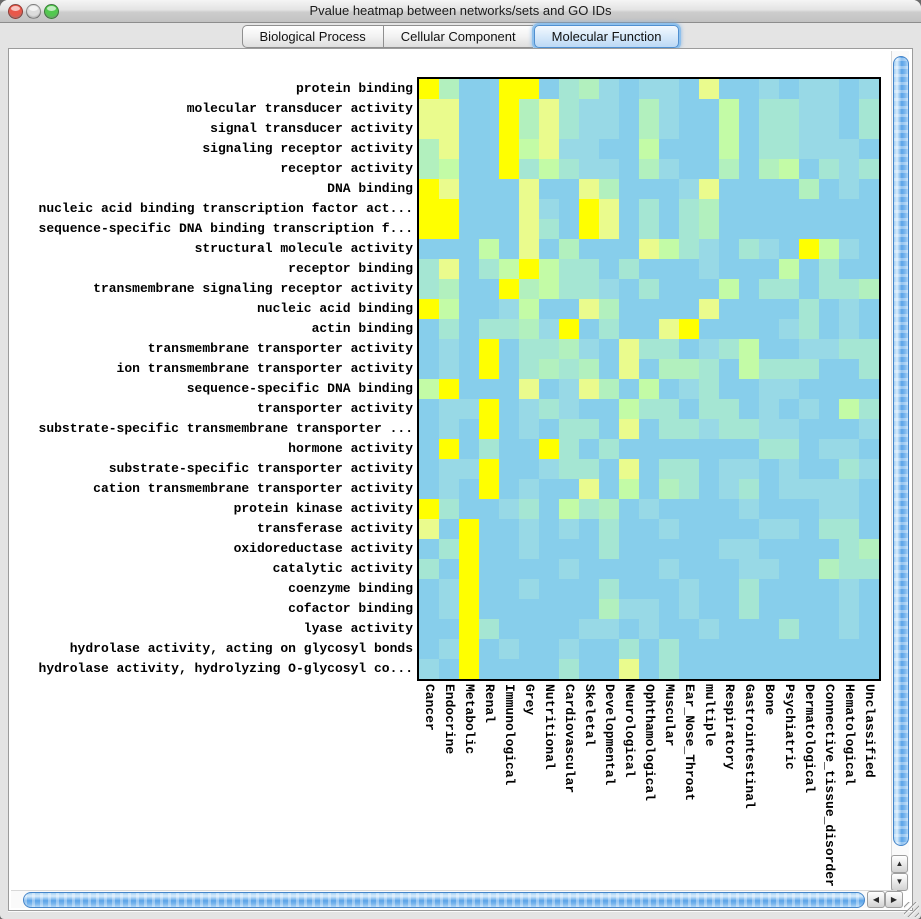  I want to click on column-label: Cancer, so click(429, 707).